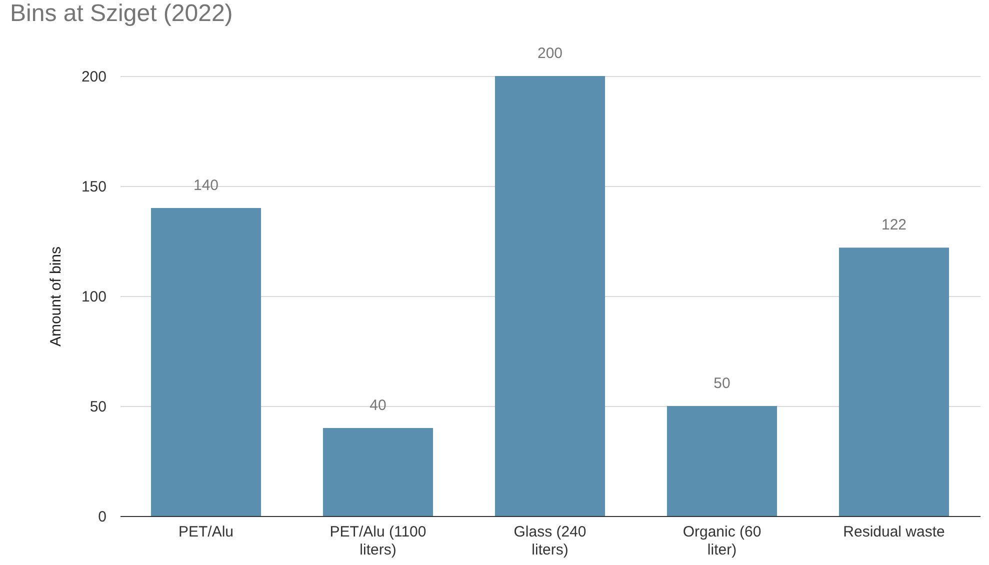 The height and width of the screenshot is (565, 989). What do you see at coordinates (378, 541) in the screenshot?
I see `x-tick-label: PET/Alu (1100 liters)` at bounding box center [378, 541].